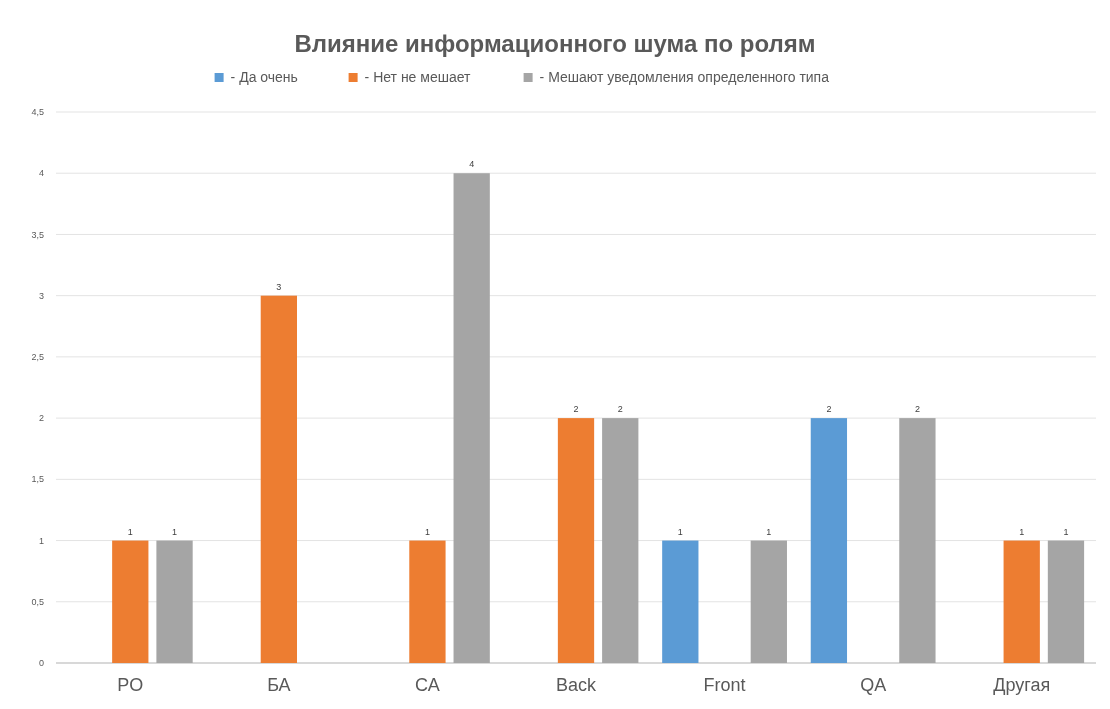  I want to click on x-tick-label: PO, so click(130, 685).